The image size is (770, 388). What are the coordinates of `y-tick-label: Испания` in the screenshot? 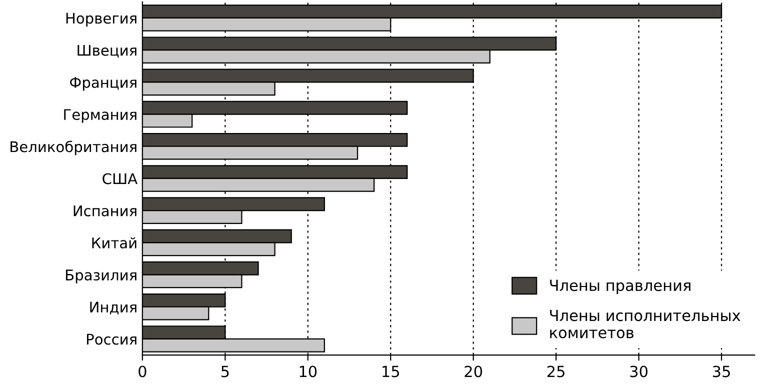 It's located at (105, 210).